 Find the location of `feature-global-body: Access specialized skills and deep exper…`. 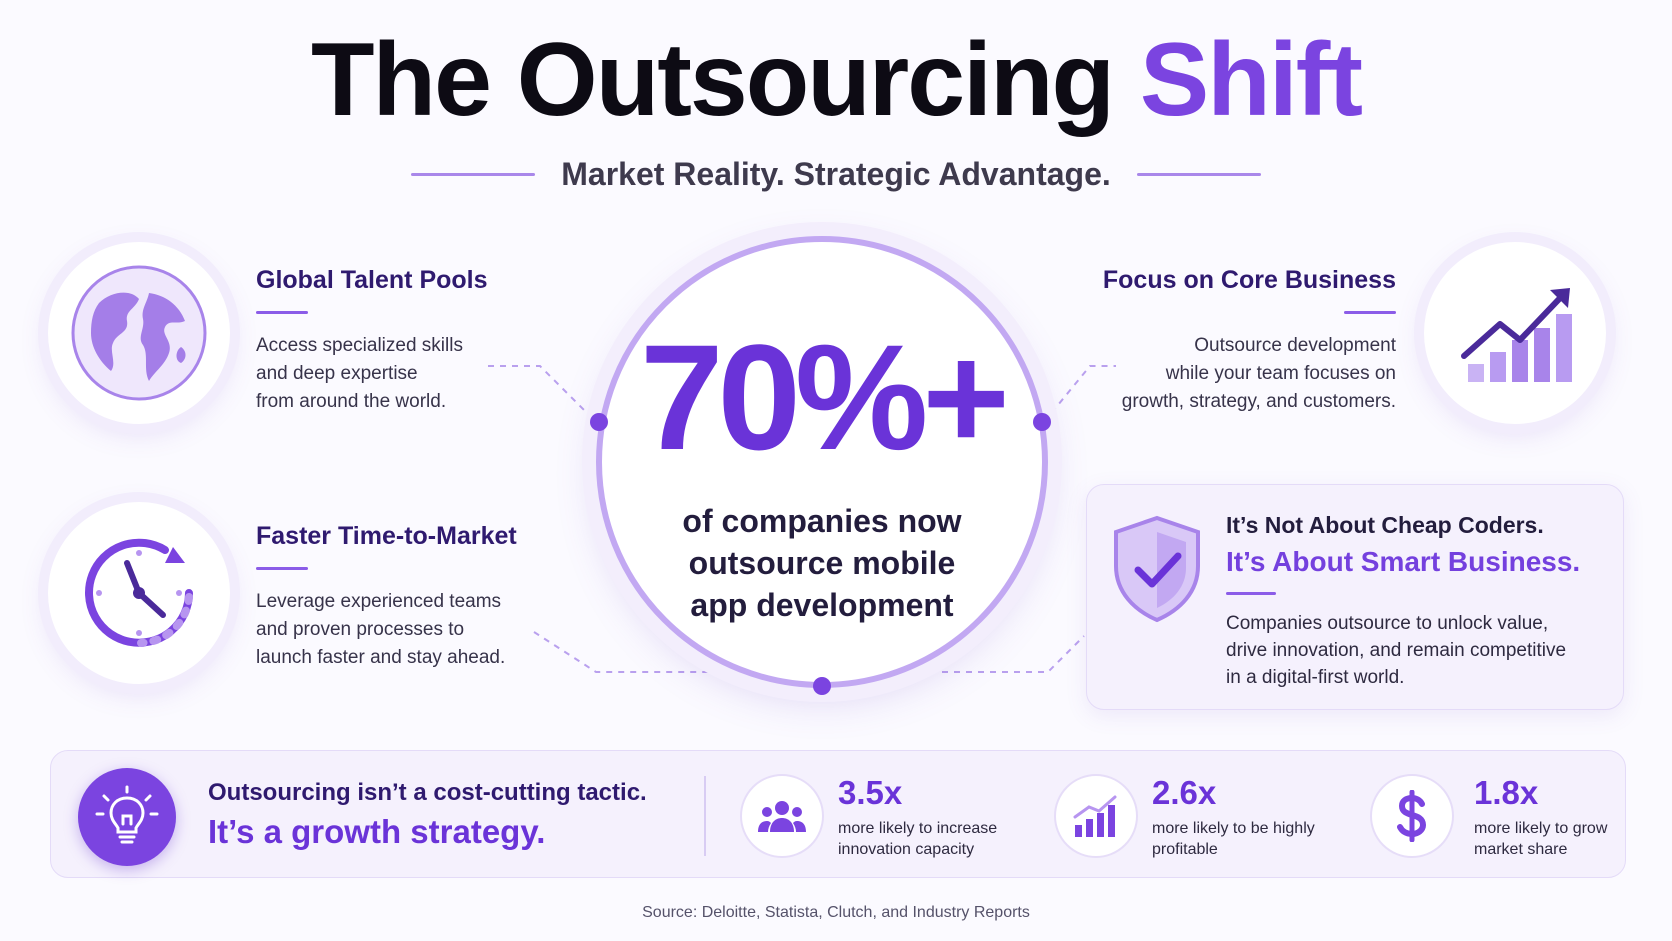

feature-global-body: Access specialized skills and deep exper… is located at coordinates (406, 374).